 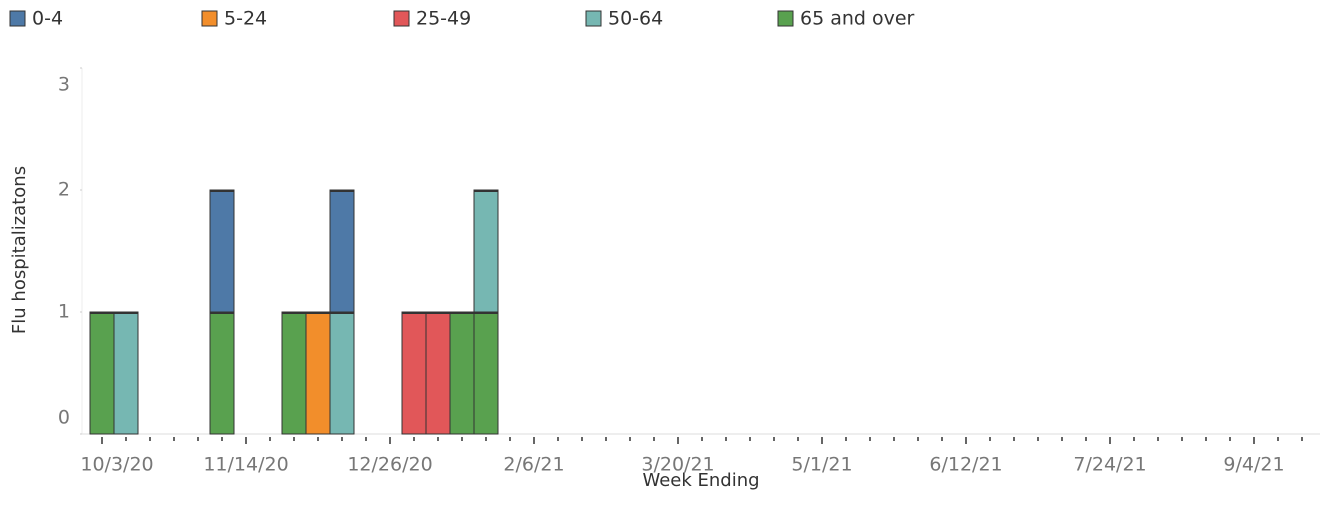 What do you see at coordinates (533, 465) in the screenshot?
I see `x-tick-label: 2/6/21` at bounding box center [533, 465].